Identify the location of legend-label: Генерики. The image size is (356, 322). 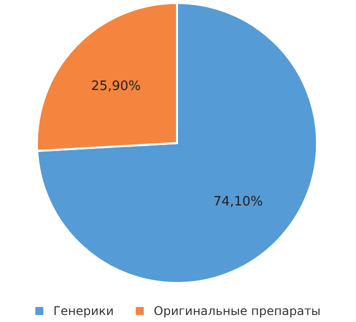
(83, 311).